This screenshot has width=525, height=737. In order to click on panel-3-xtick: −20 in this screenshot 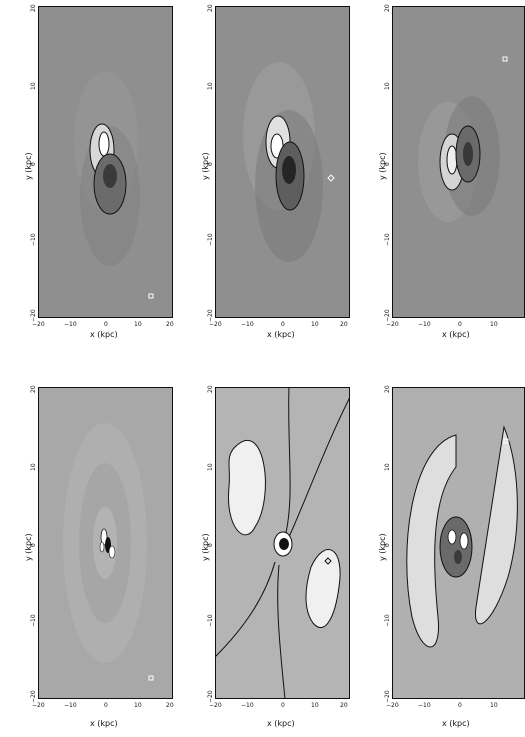, I will do `click(392, 324)`.